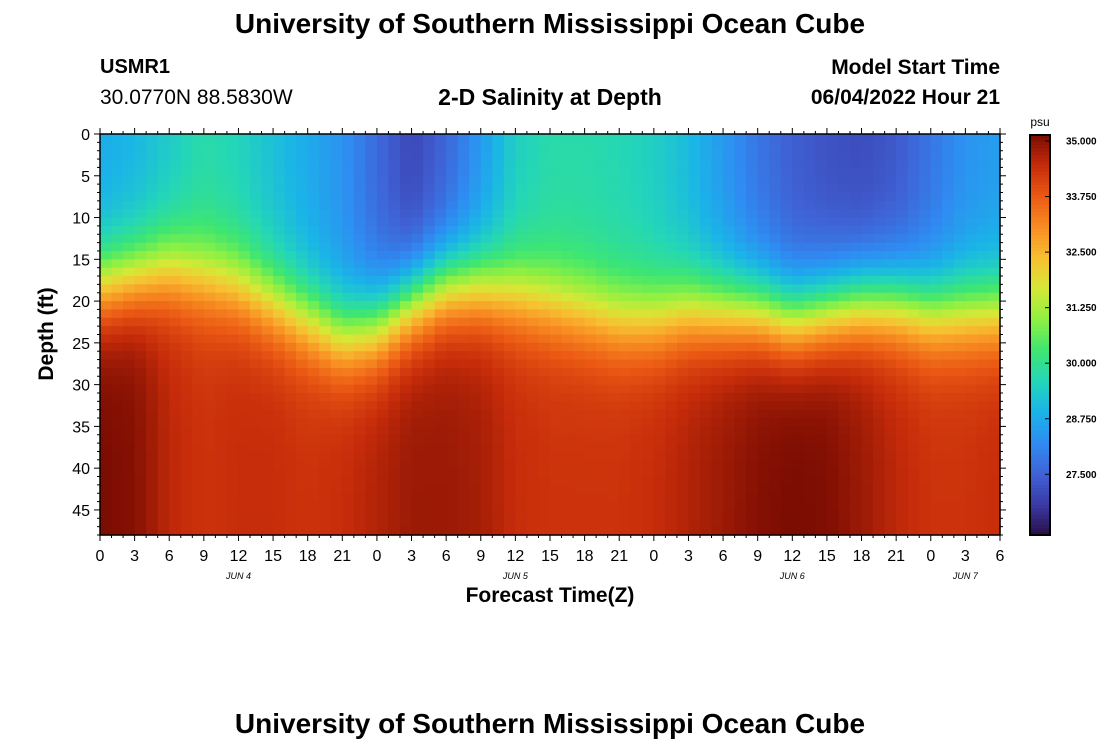 The height and width of the screenshot is (750, 1100). What do you see at coordinates (896, 556) in the screenshot?
I see `x-tick-label: 21` at bounding box center [896, 556].